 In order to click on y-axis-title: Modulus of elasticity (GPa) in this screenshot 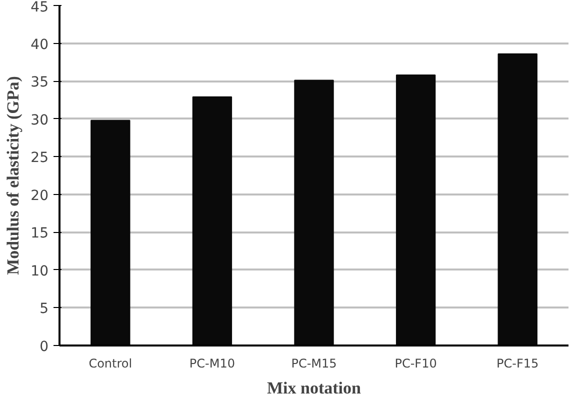, I will do `click(13, 175)`.